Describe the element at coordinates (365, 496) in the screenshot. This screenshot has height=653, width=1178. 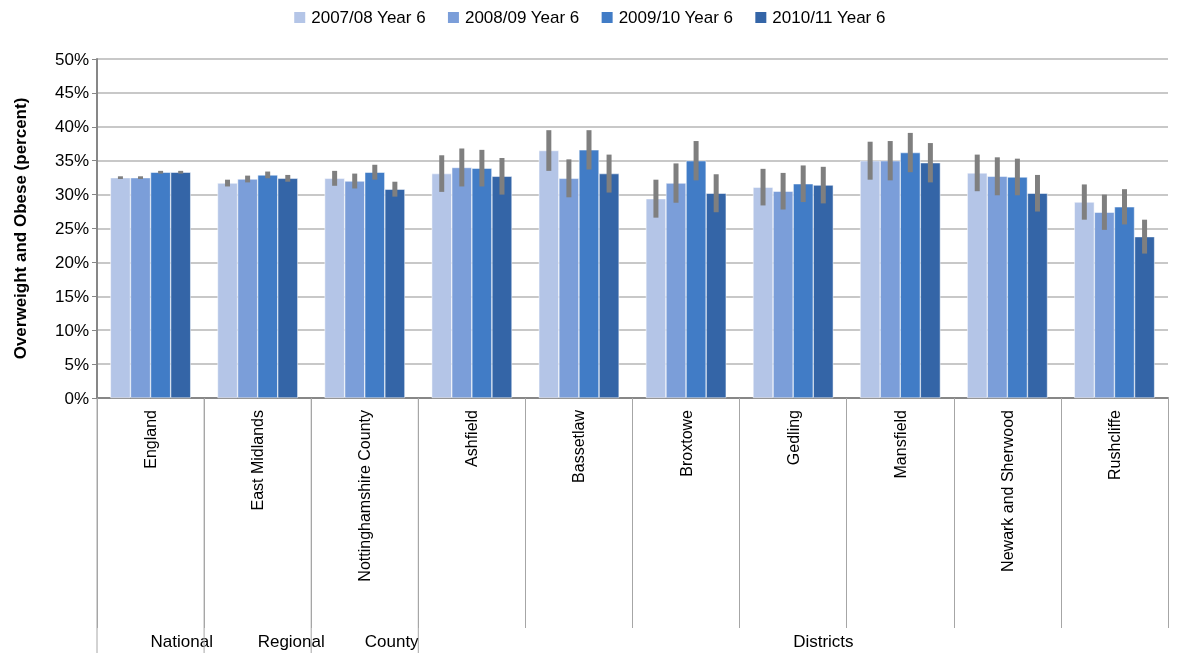
I see `x-tick-label: Nottinghamshire County` at that location.